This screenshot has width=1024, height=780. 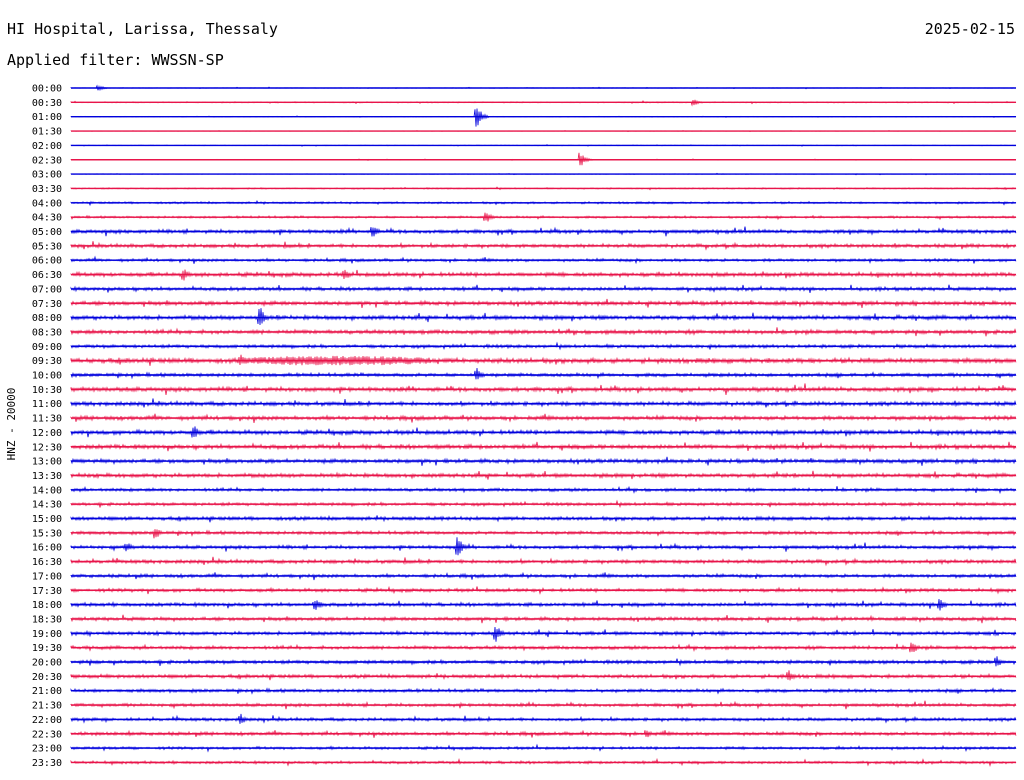 I want to click on row-time-label: 03:00, so click(x=47, y=175).